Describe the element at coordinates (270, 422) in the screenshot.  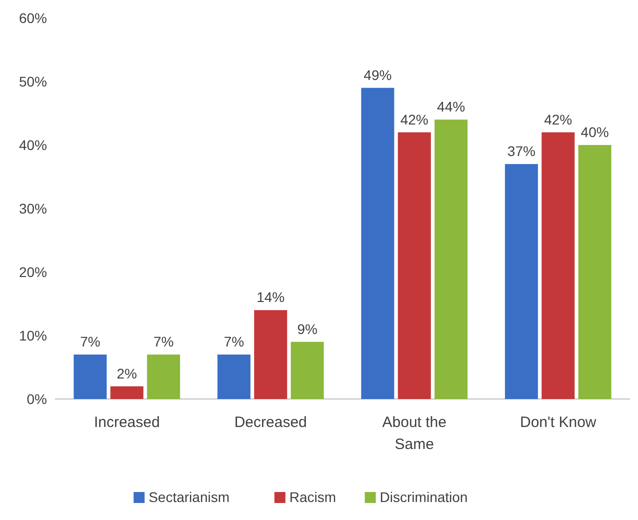
I see `x-tick-label: Decreased` at that location.